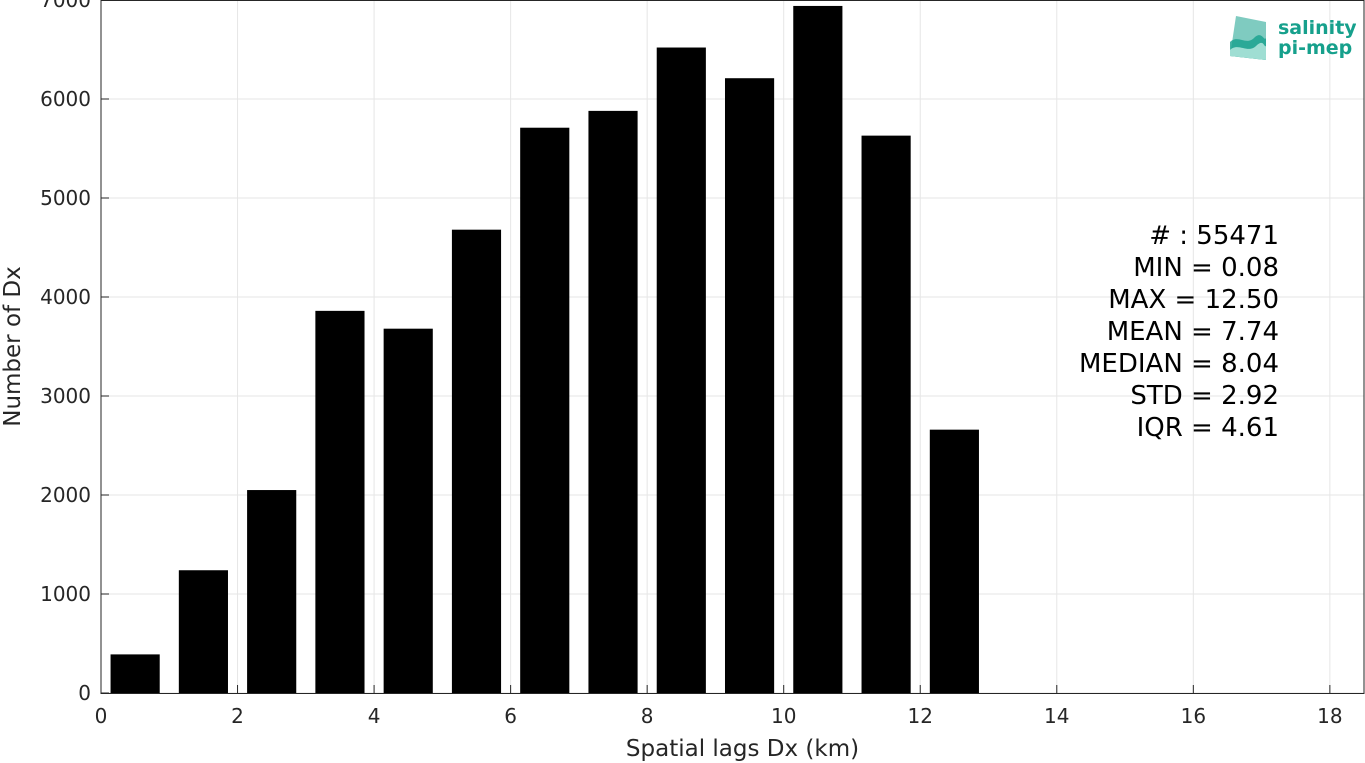 The width and height of the screenshot is (1365, 763). Describe the element at coordinates (783, 716) in the screenshot. I see `x-tick-label: 10` at that location.